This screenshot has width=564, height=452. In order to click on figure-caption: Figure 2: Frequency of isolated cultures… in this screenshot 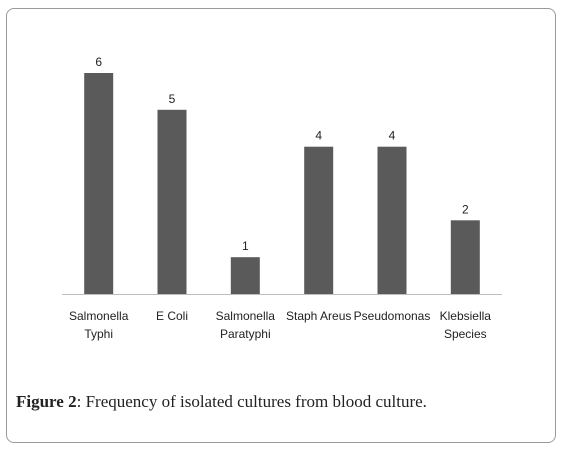, I will do `click(221, 402)`.